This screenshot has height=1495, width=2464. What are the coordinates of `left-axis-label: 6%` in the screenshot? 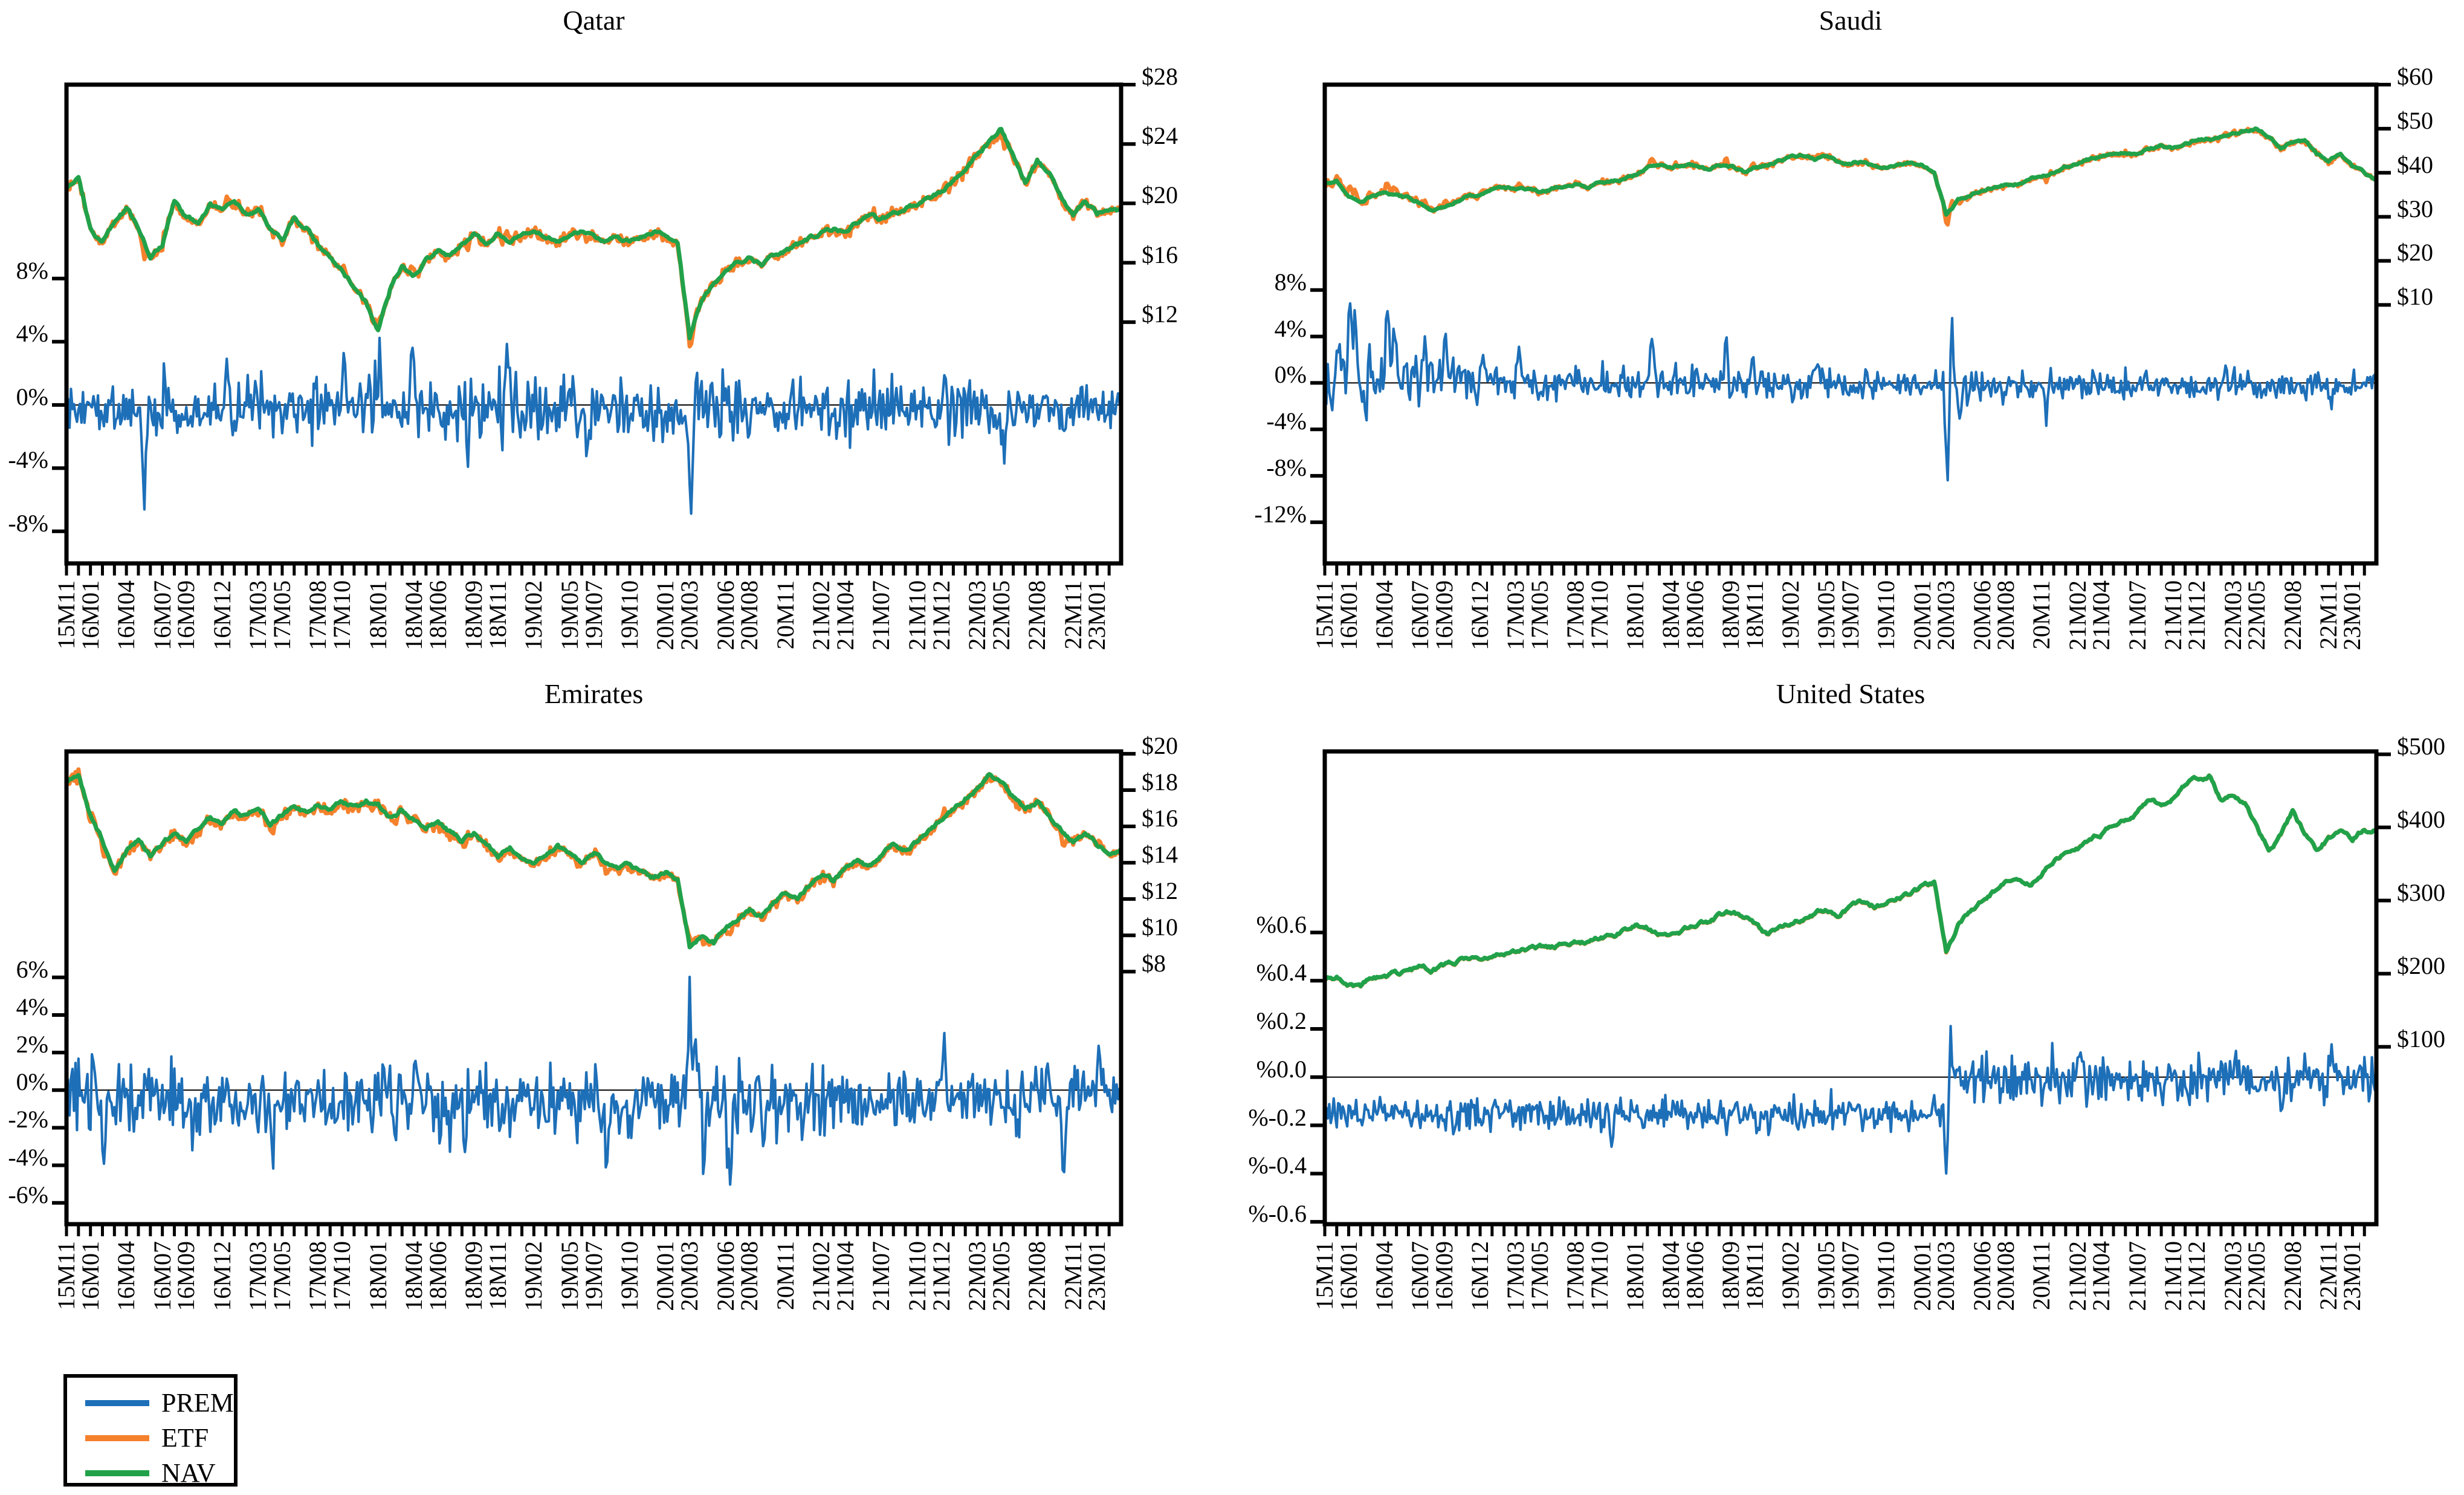 It's located at (32, 969).